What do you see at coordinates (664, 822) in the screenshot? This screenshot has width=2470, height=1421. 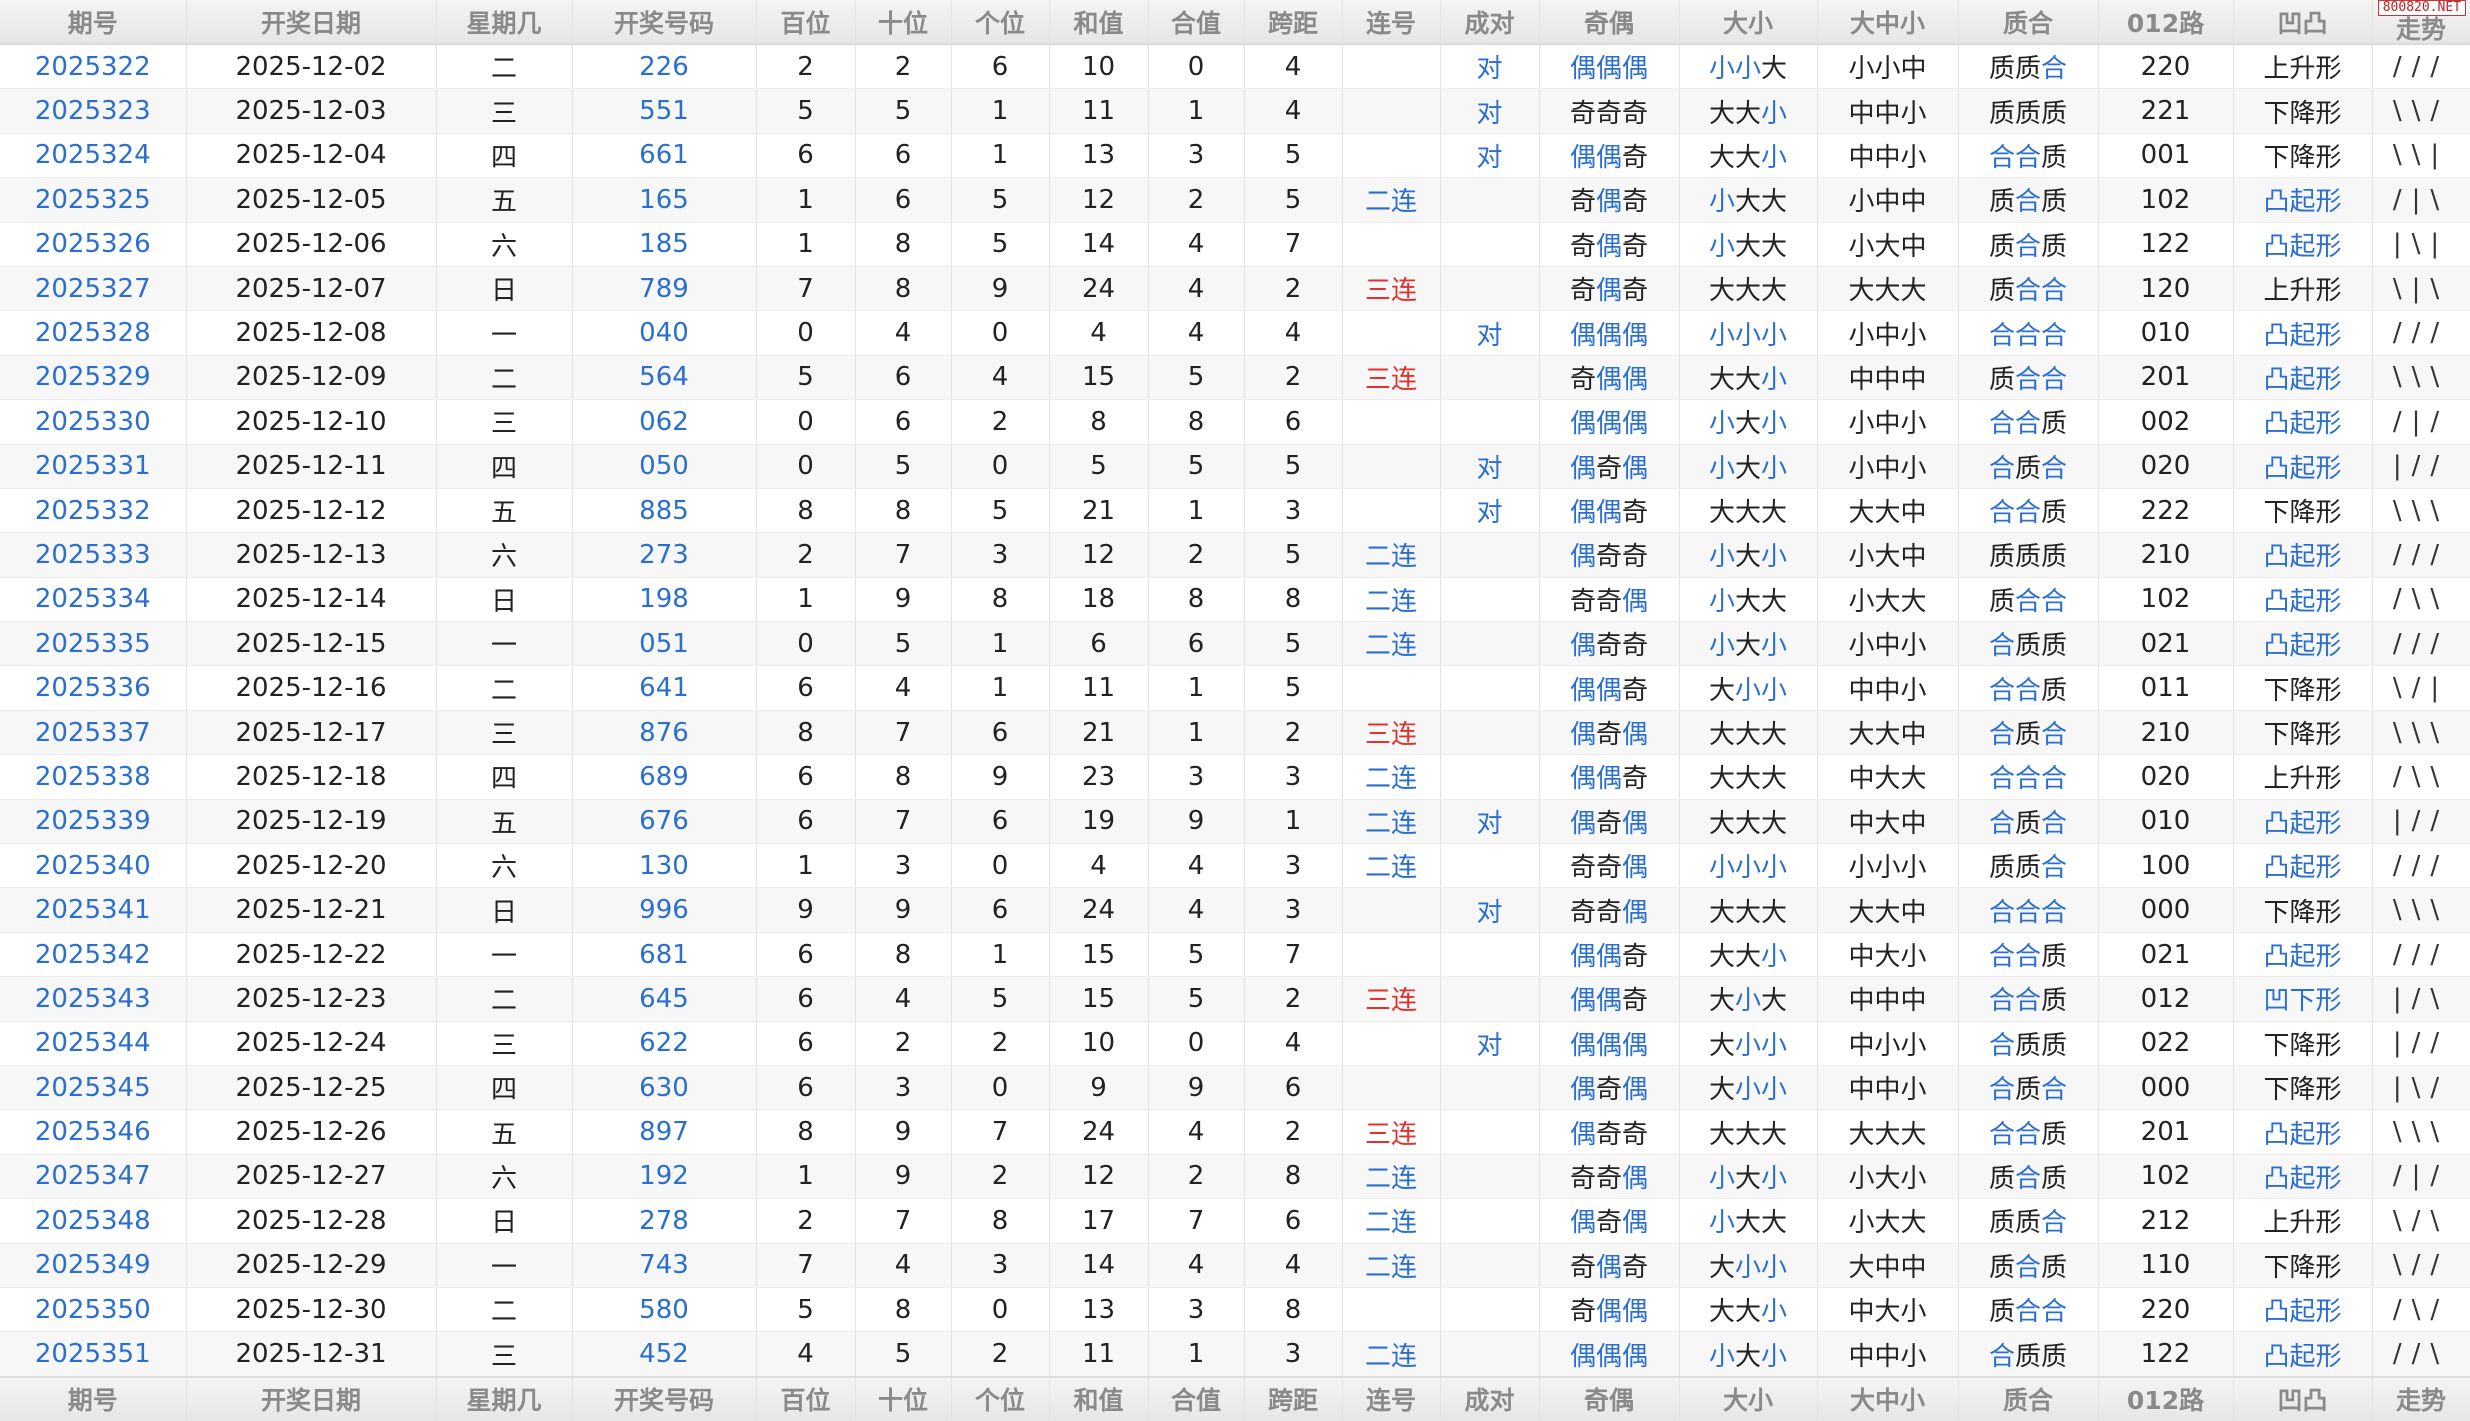 I see `cell-draw-number: 676` at bounding box center [664, 822].